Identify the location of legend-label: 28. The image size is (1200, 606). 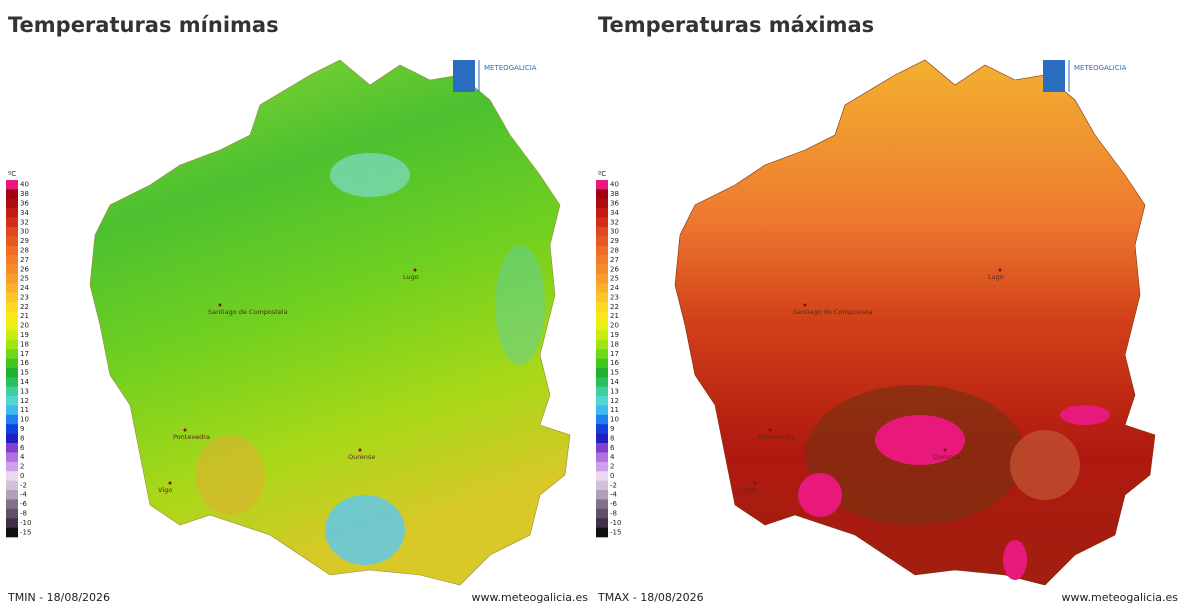
(614, 250).